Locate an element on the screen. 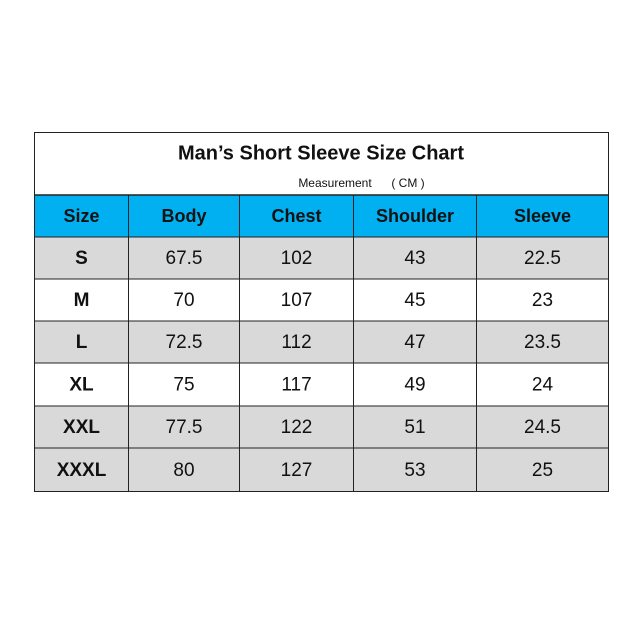 This screenshot has width=631, height=631. cell: 75 is located at coordinates (183, 385).